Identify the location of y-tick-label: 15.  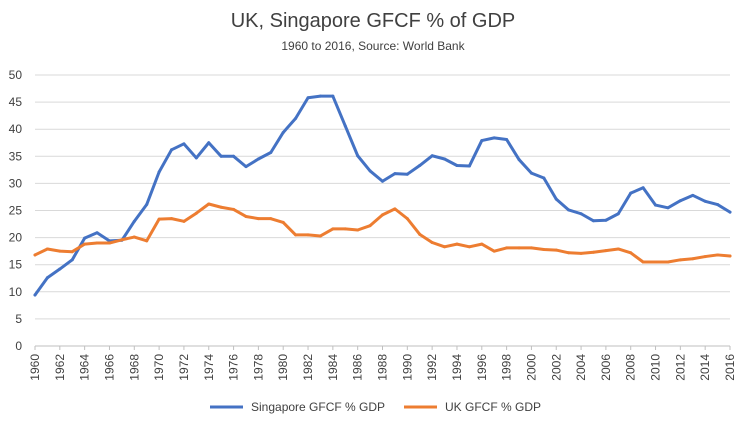
(16, 265).